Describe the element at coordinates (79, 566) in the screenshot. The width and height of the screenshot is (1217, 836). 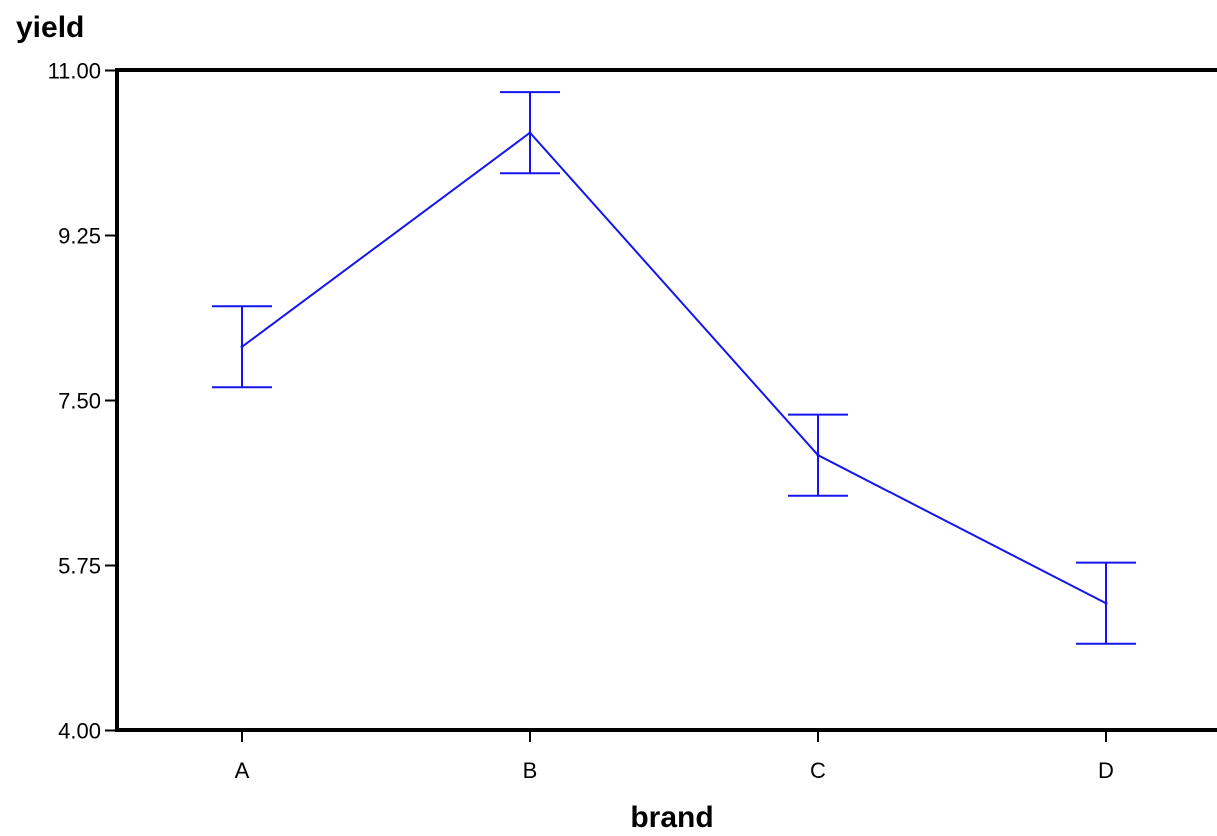
I see `y-tick-label: 5.75` at that location.